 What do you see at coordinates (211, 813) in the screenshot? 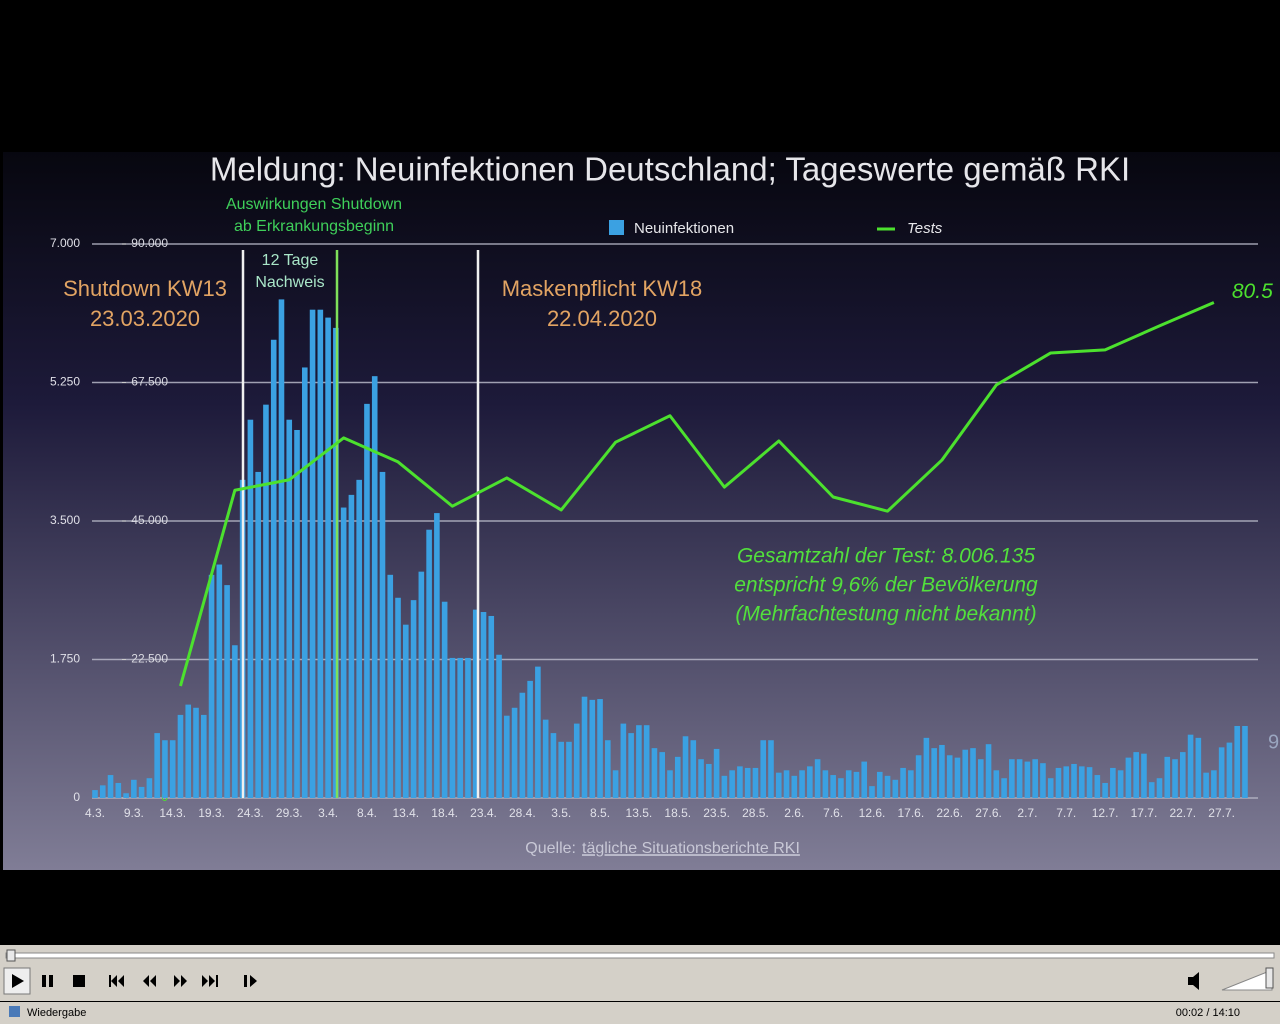
I see `x-tick-label: 19.3.` at bounding box center [211, 813].